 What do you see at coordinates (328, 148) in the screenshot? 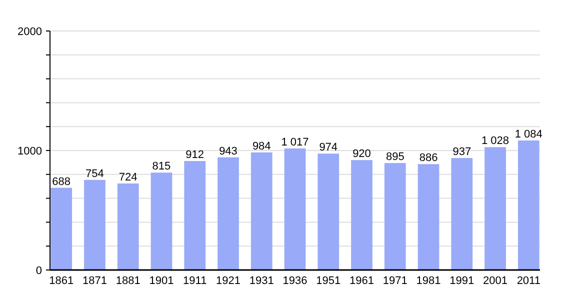
I see `data-label: 974` at bounding box center [328, 148].